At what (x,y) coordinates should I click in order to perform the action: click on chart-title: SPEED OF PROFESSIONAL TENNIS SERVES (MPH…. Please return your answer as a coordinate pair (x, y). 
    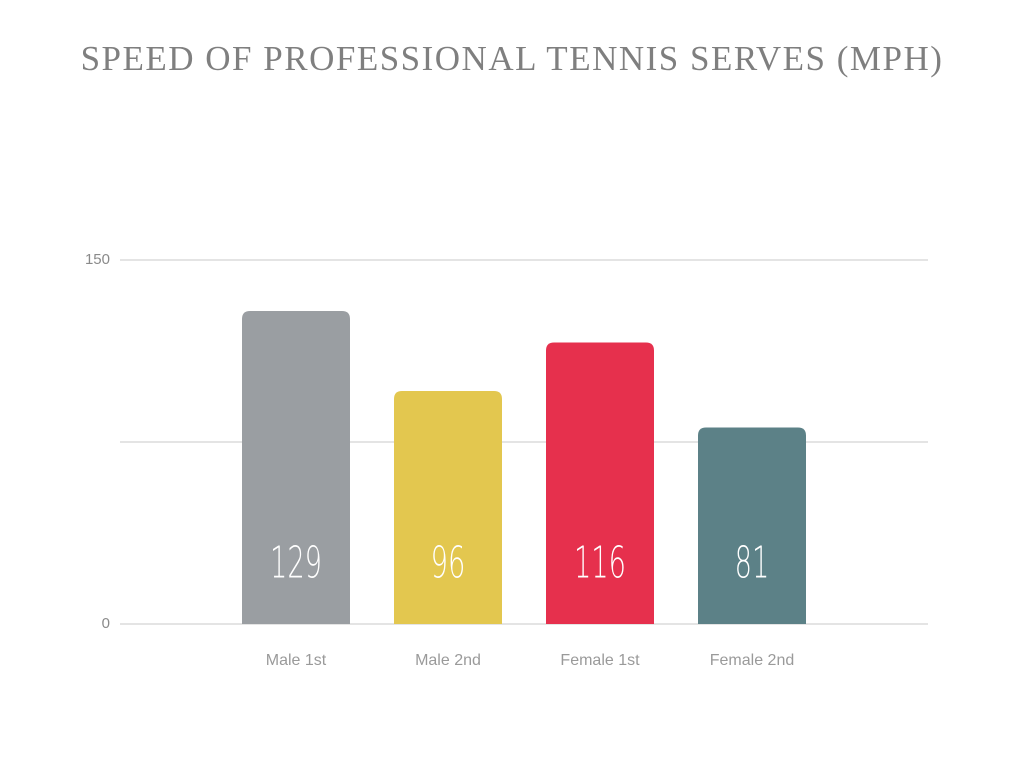
    Looking at the image, I should click on (512, 58).